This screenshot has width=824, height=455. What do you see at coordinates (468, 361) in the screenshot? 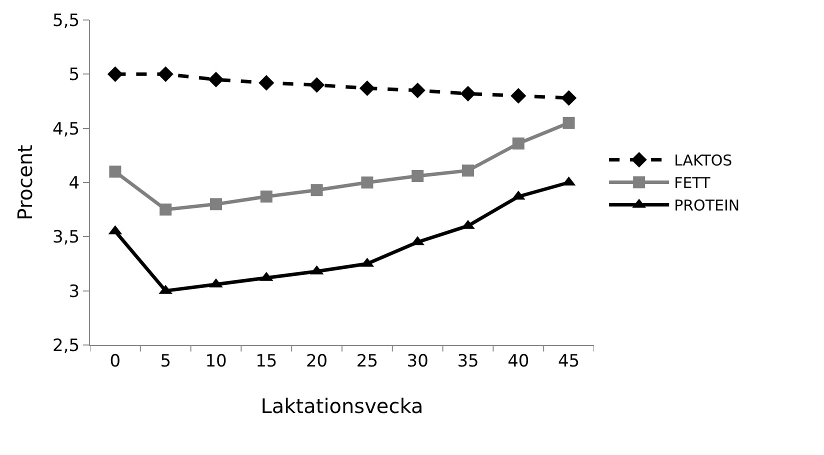
I see `x-tick-label: 35` at bounding box center [468, 361].